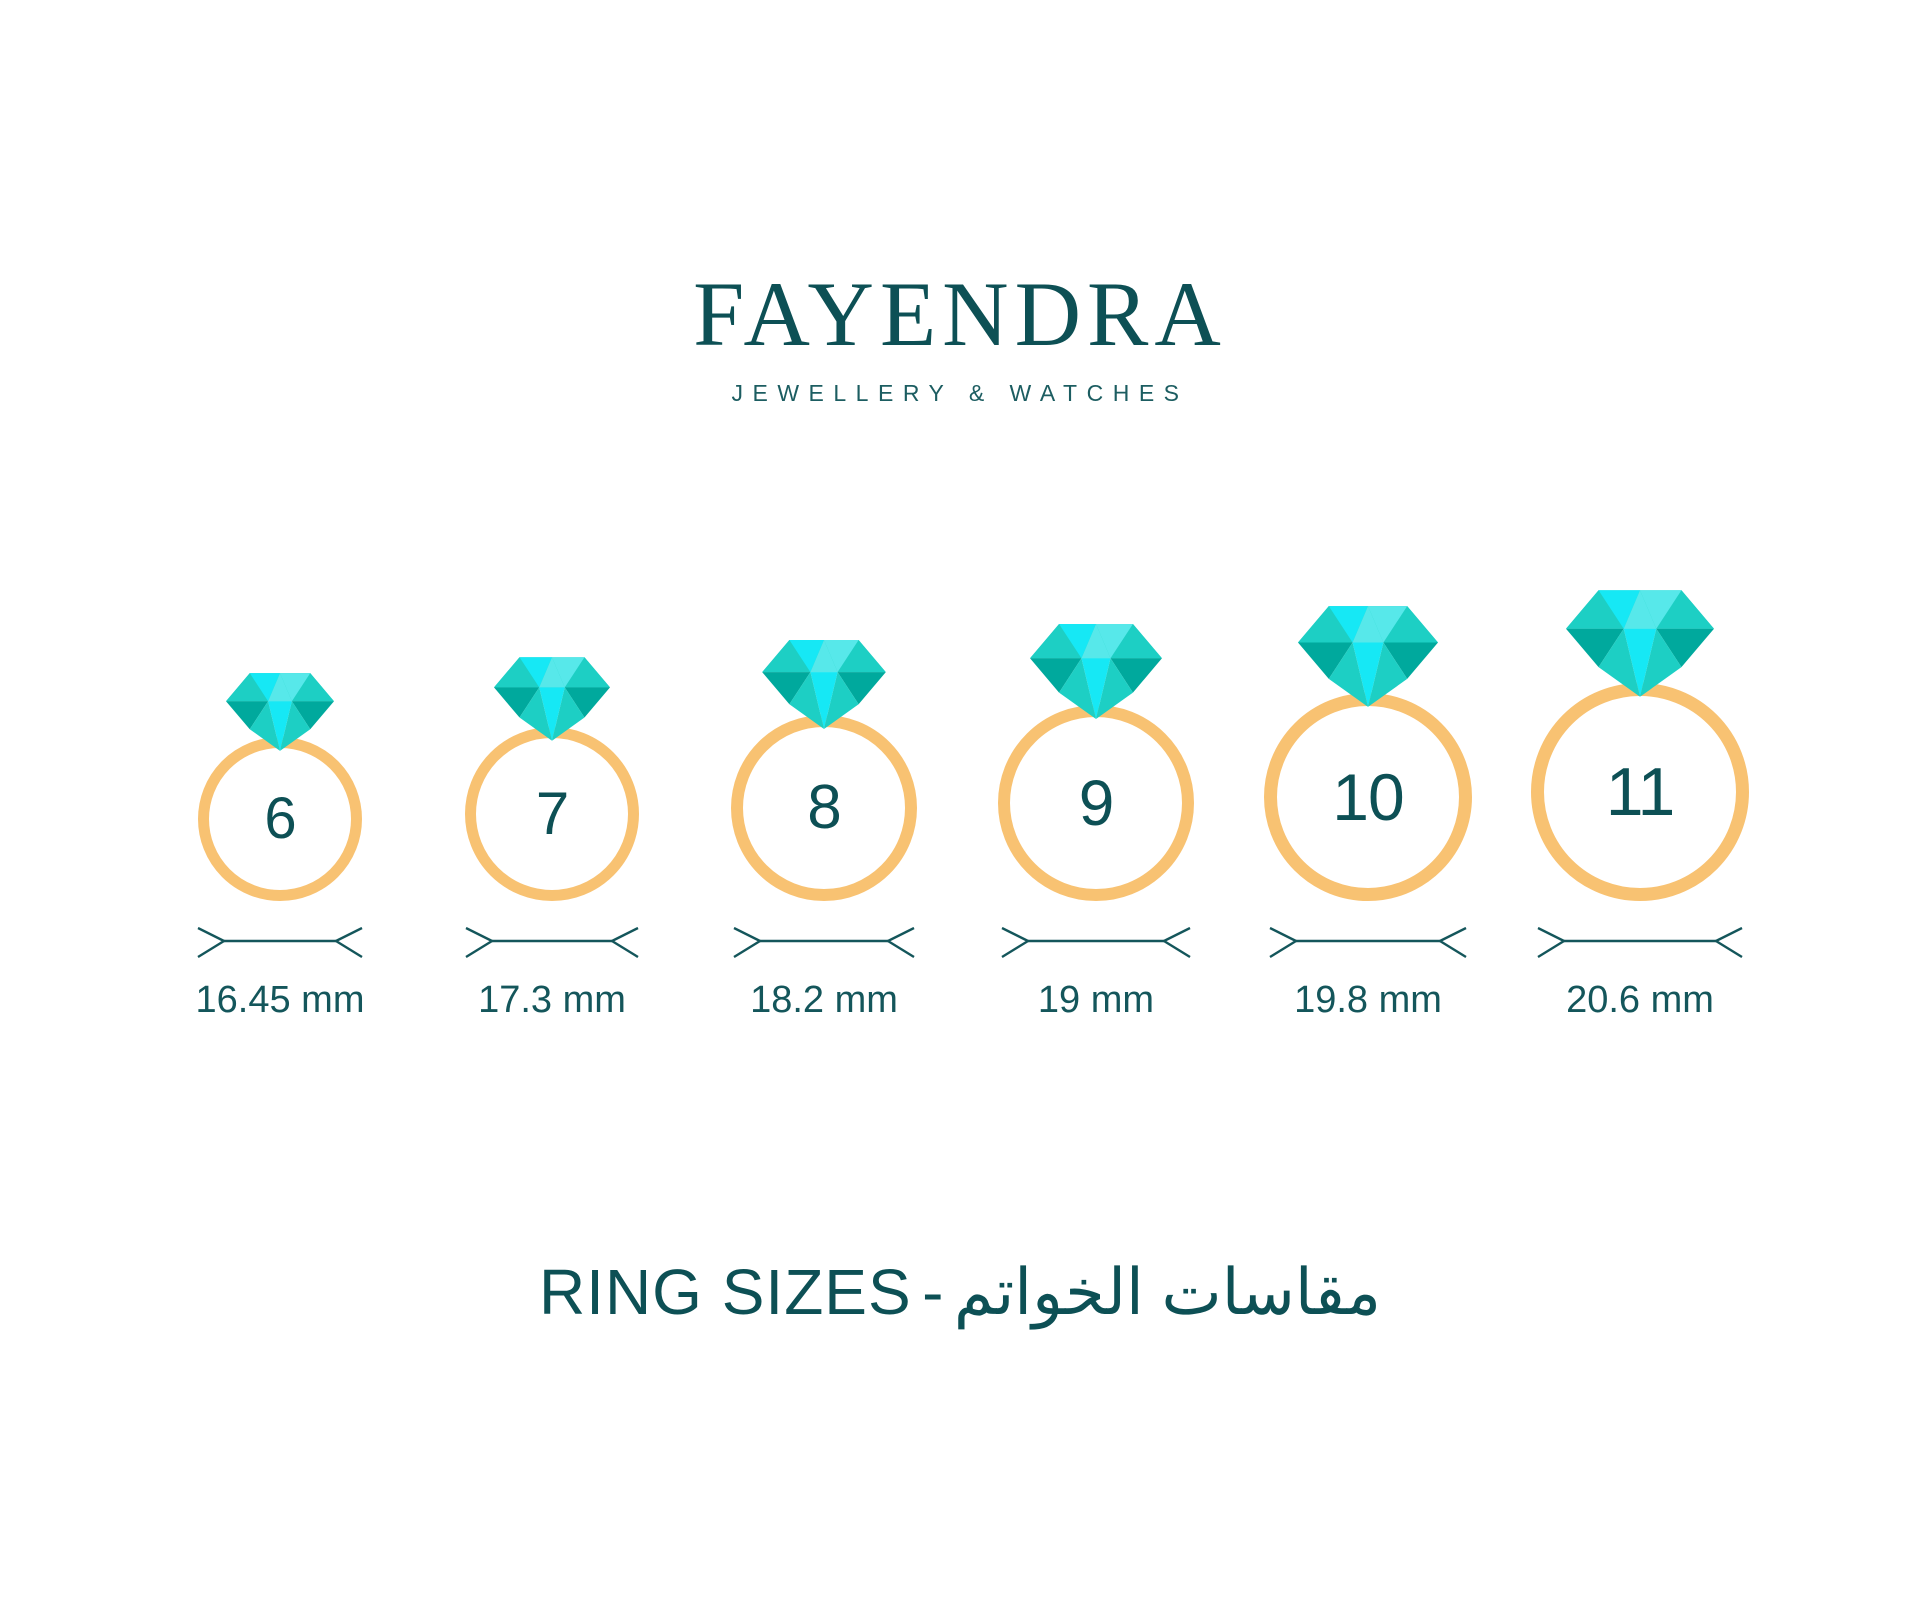 This screenshot has height=1601, width=1920. I want to click on ring-diameter-label: 18.2 mm, so click(824, 1000).